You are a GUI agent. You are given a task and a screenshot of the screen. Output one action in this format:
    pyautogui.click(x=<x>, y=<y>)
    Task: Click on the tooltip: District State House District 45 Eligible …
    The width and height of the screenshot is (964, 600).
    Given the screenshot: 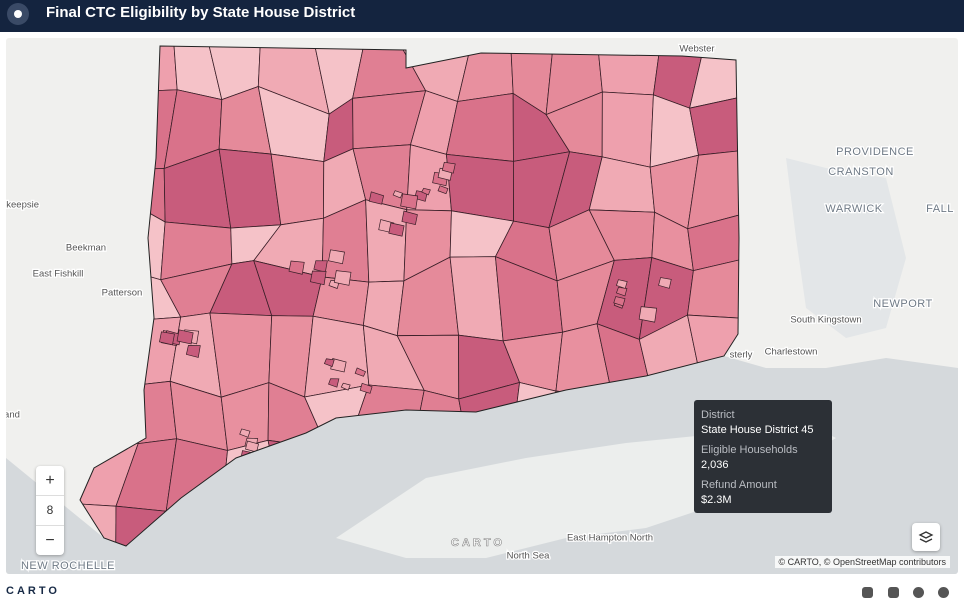 What is the action you would take?
    pyautogui.click(x=763, y=456)
    